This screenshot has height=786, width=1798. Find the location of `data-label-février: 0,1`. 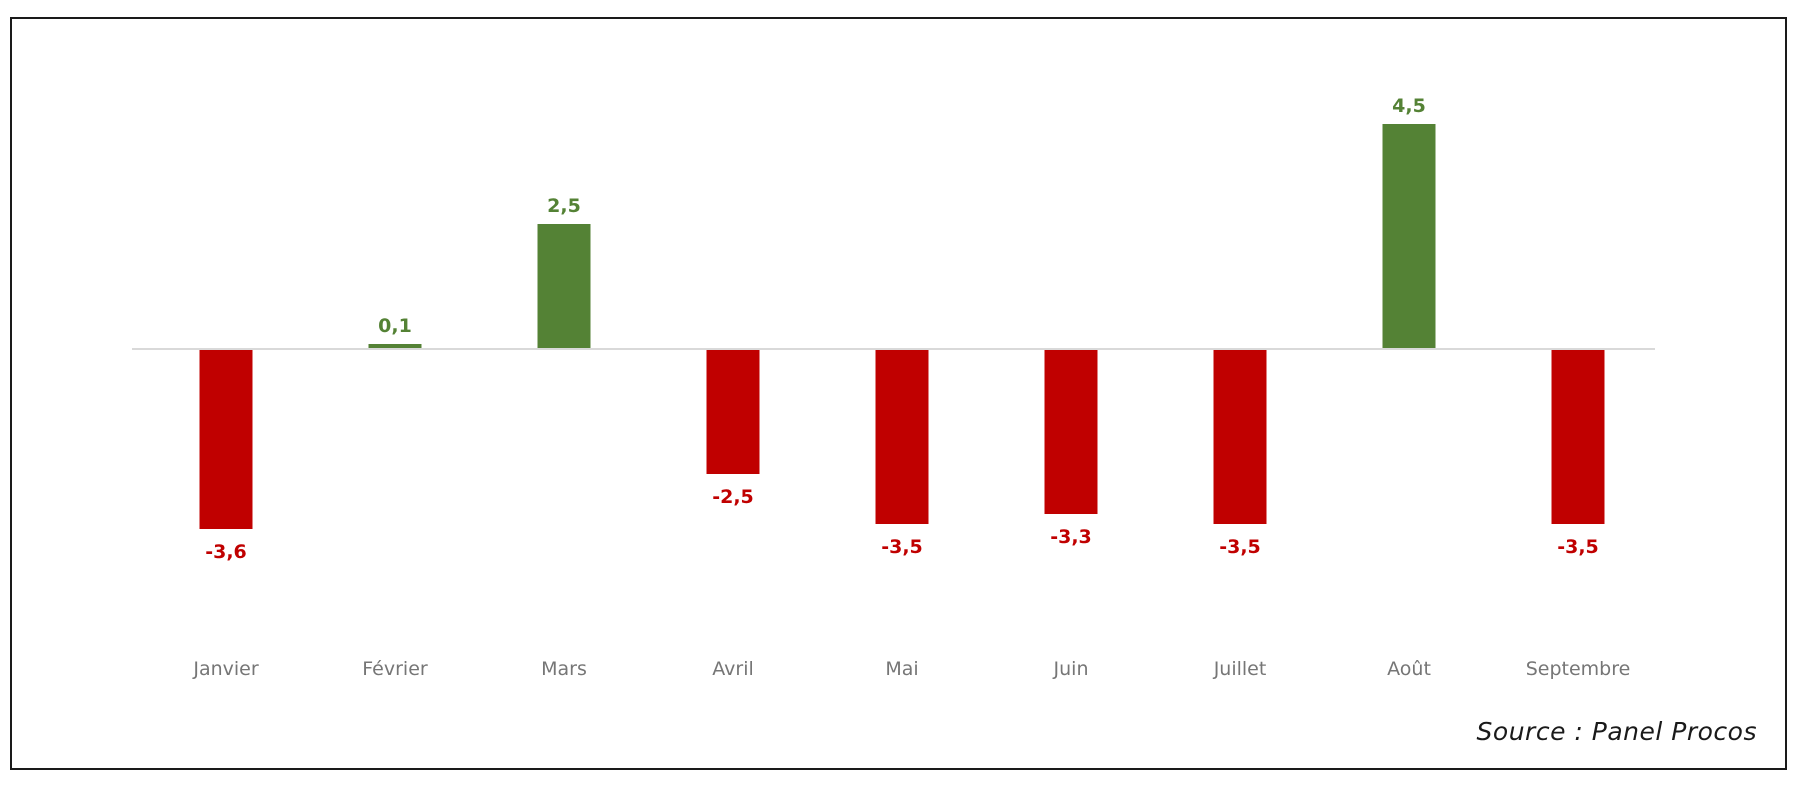

data-label-février: 0,1 is located at coordinates (395, 326).